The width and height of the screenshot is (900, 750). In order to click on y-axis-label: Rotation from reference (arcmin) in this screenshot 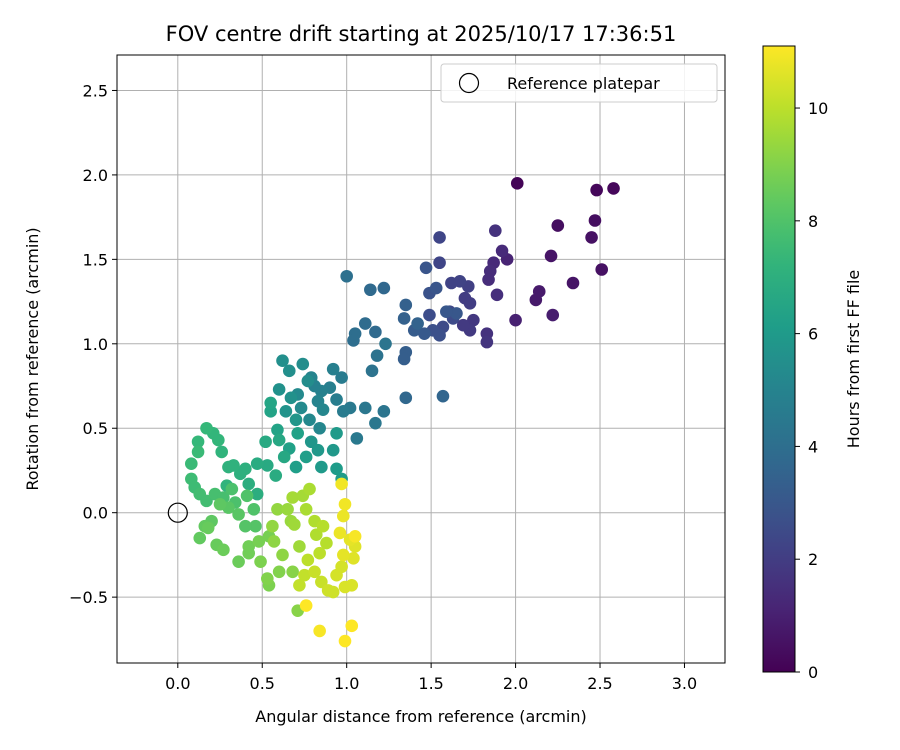, I will do `click(32, 358)`.